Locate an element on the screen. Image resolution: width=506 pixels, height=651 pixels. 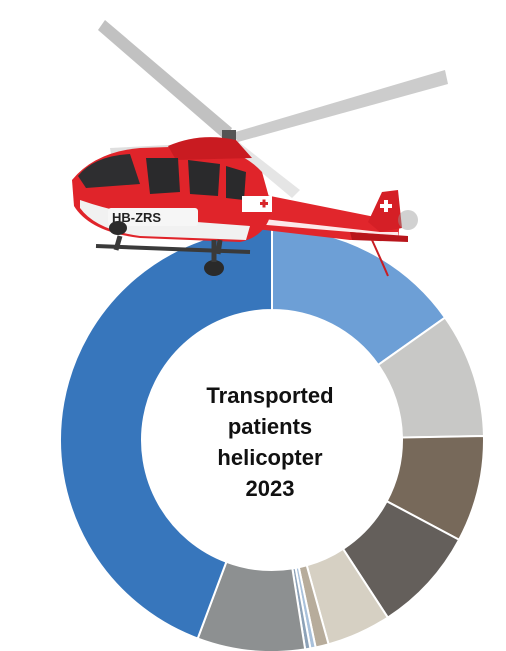
center-title-line: Transported is located at coordinates (270, 395).